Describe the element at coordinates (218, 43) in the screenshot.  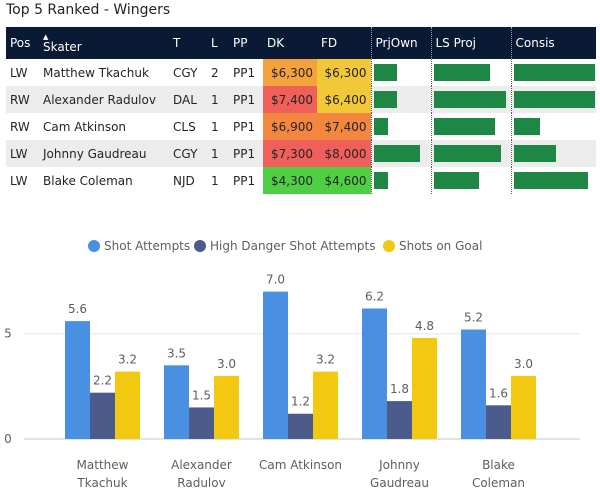
I see `header-line: L` at that location.